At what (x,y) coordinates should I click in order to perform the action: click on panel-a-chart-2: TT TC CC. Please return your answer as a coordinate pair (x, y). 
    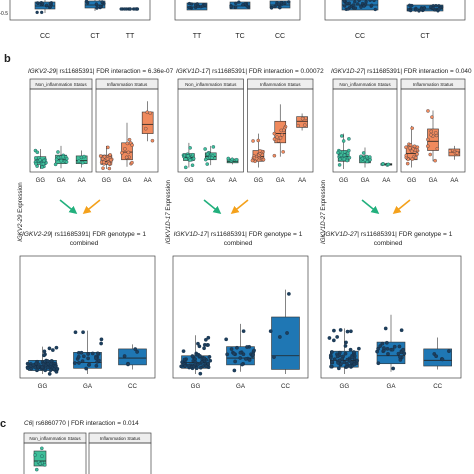
    Looking at the image, I should click on (237, 20).